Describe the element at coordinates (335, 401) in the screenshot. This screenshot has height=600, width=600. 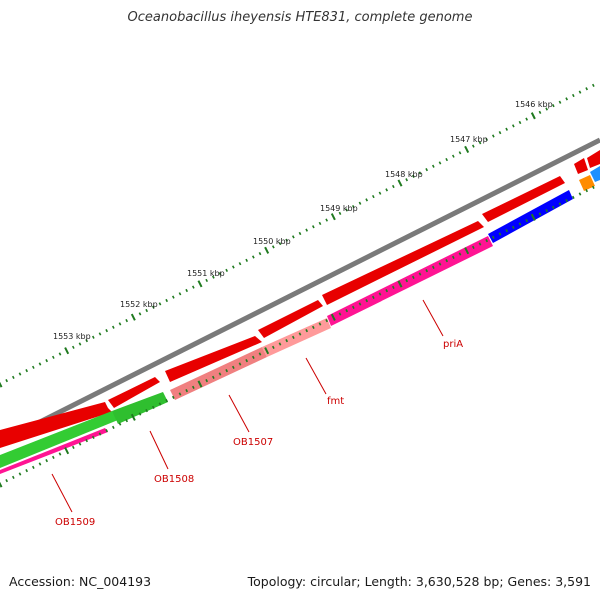
I see `gene-label-fmt: fmt` at that location.